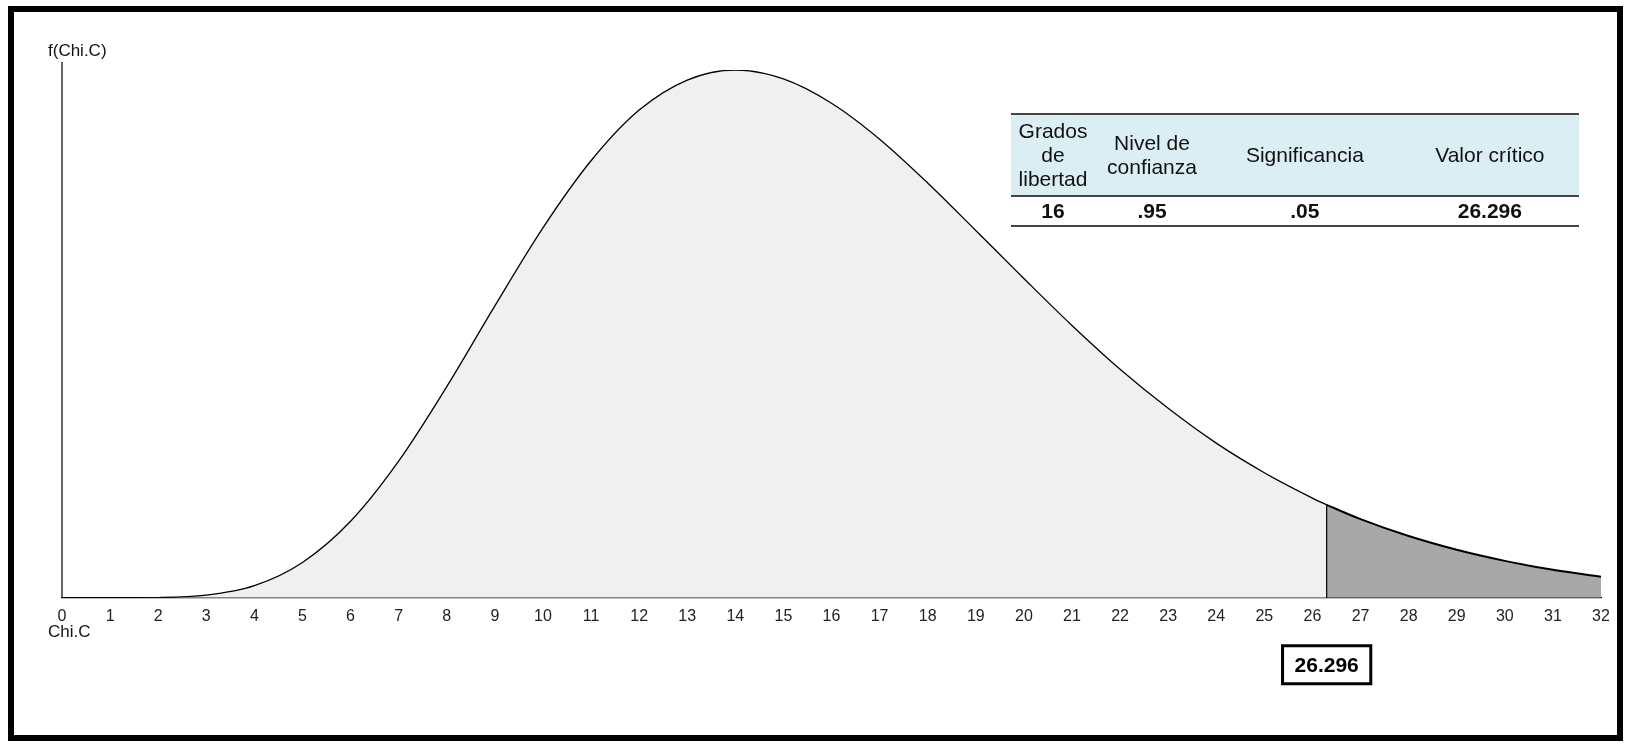 The height and width of the screenshot is (747, 1631). What do you see at coordinates (1408, 615) in the screenshot?
I see `x-tick-label: 28` at bounding box center [1408, 615].